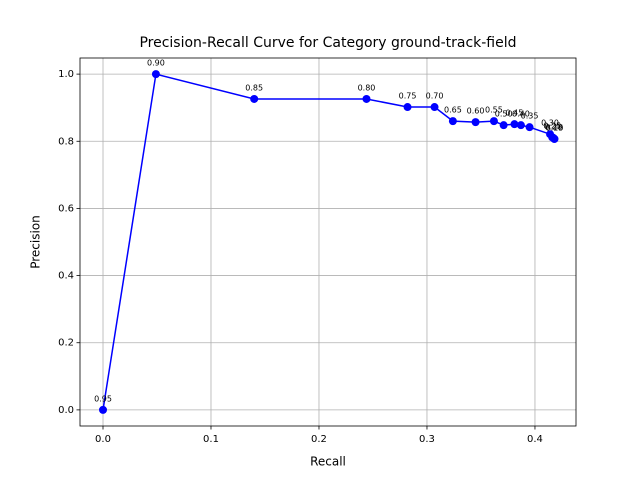 The height and width of the screenshot is (480, 640). Describe the element at coordinates (476, 111) in the screenshot. I see `point-label: 0.60` at that location.